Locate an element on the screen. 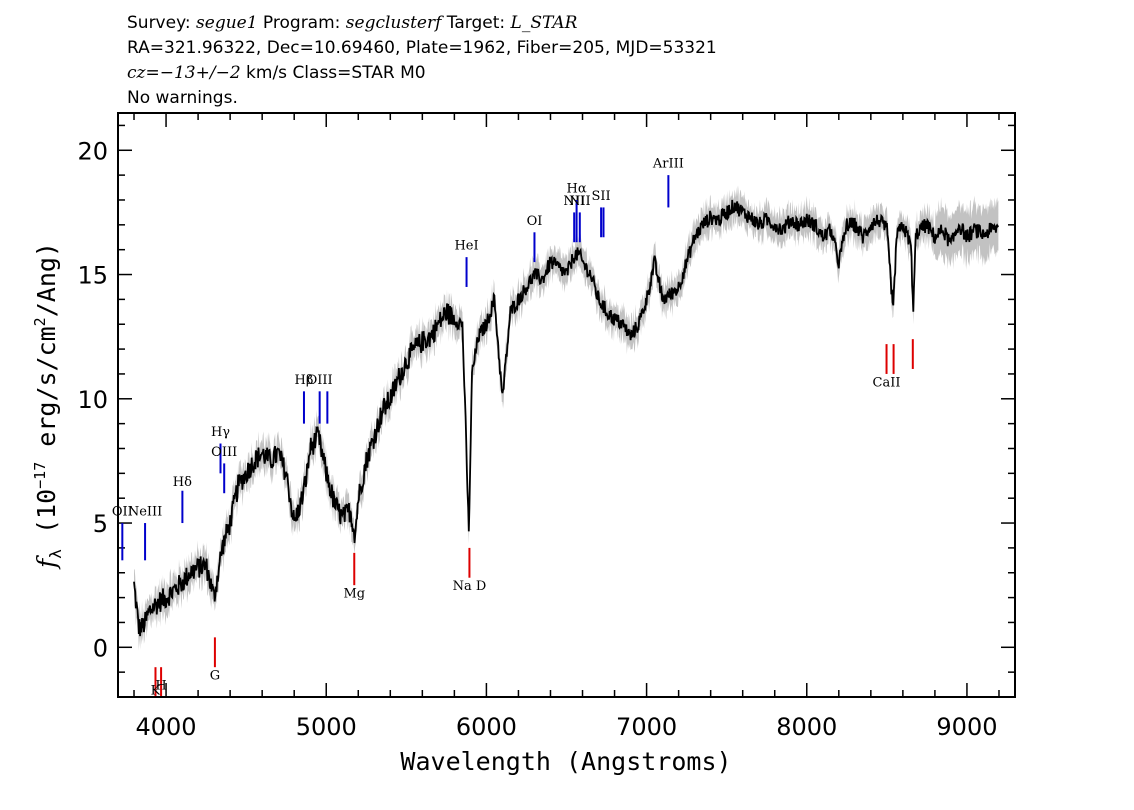 The height and width of the screenshot is (810, 1134). survey-label: Survey: is located at coordinates (162, 23).